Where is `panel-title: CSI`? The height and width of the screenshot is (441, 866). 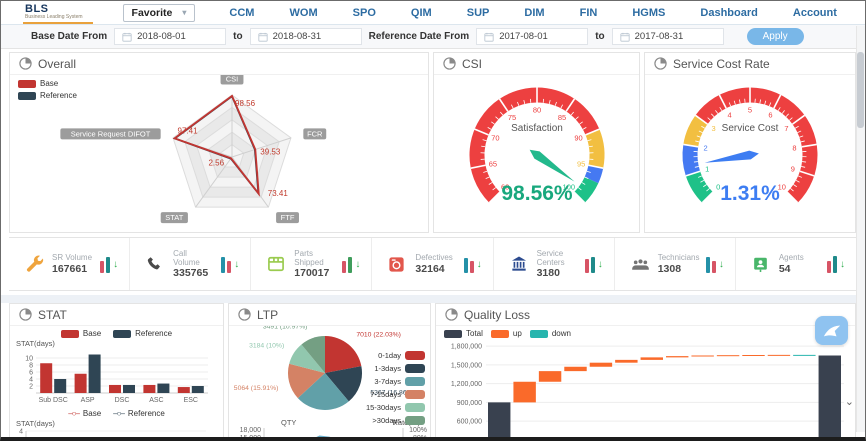 panel-title: CSI is located at coordinates (472, 63).